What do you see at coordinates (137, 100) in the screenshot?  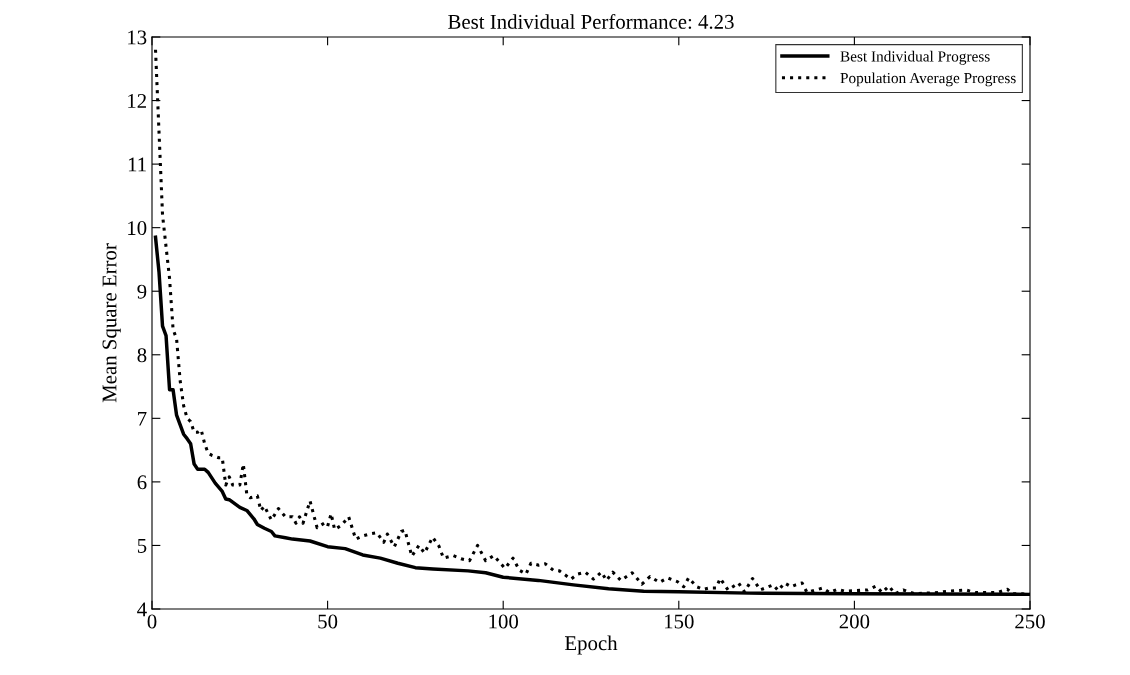 I see `y-tick-label: 12` at bounding box center [137, 100].